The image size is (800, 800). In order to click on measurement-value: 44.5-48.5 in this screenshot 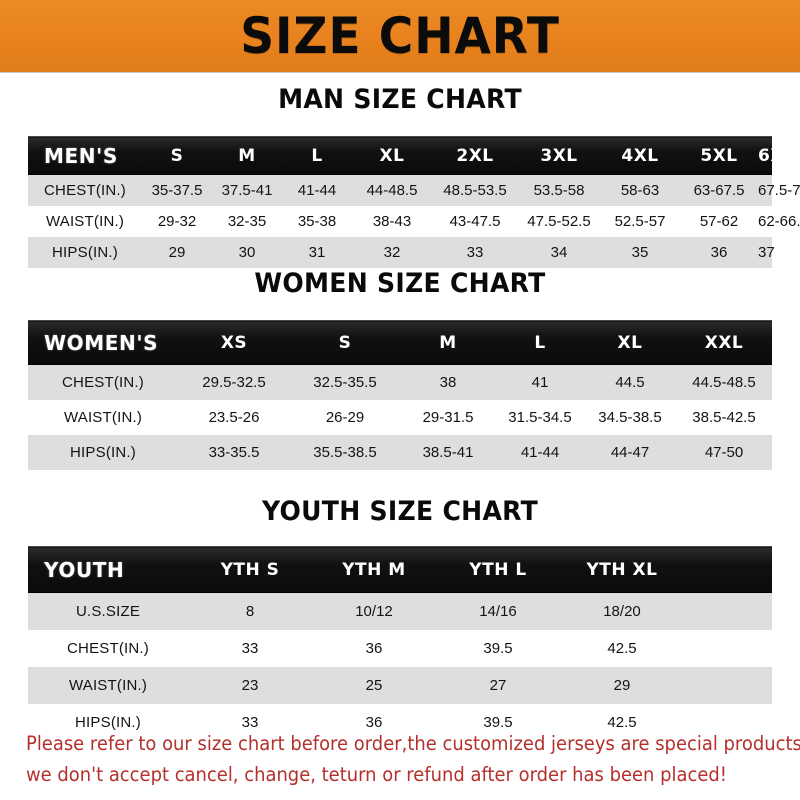, I will do `click(724, 382)`.